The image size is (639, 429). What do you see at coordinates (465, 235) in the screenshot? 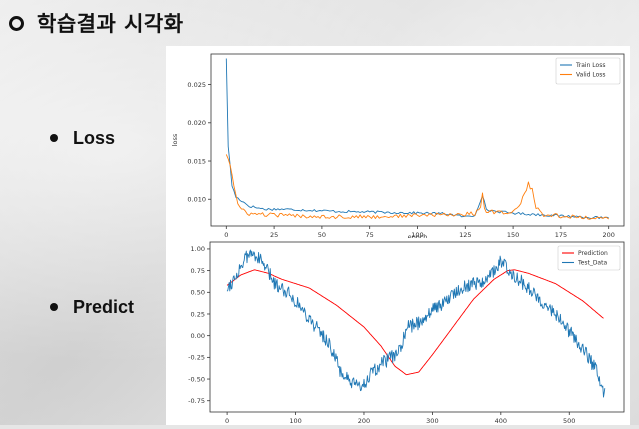
I see `x-tick-label: 125` at bounding box center [465, 235].